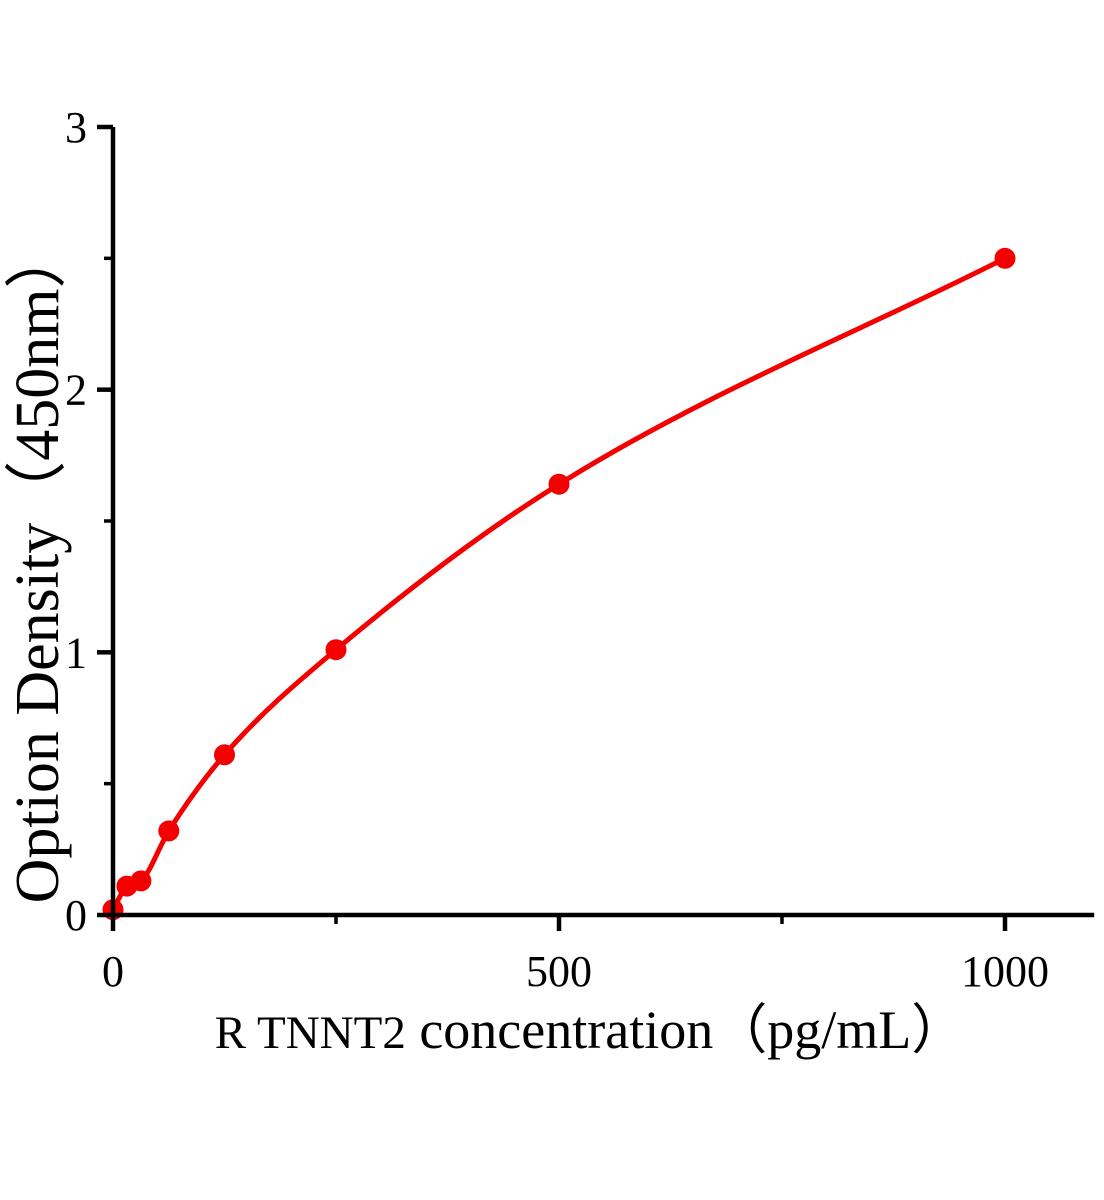  What do you see at coordinates (38, 565) in the screenshot?
I see `y-axis-title: Option Density（450nm）` at bounding box center [38, 565].